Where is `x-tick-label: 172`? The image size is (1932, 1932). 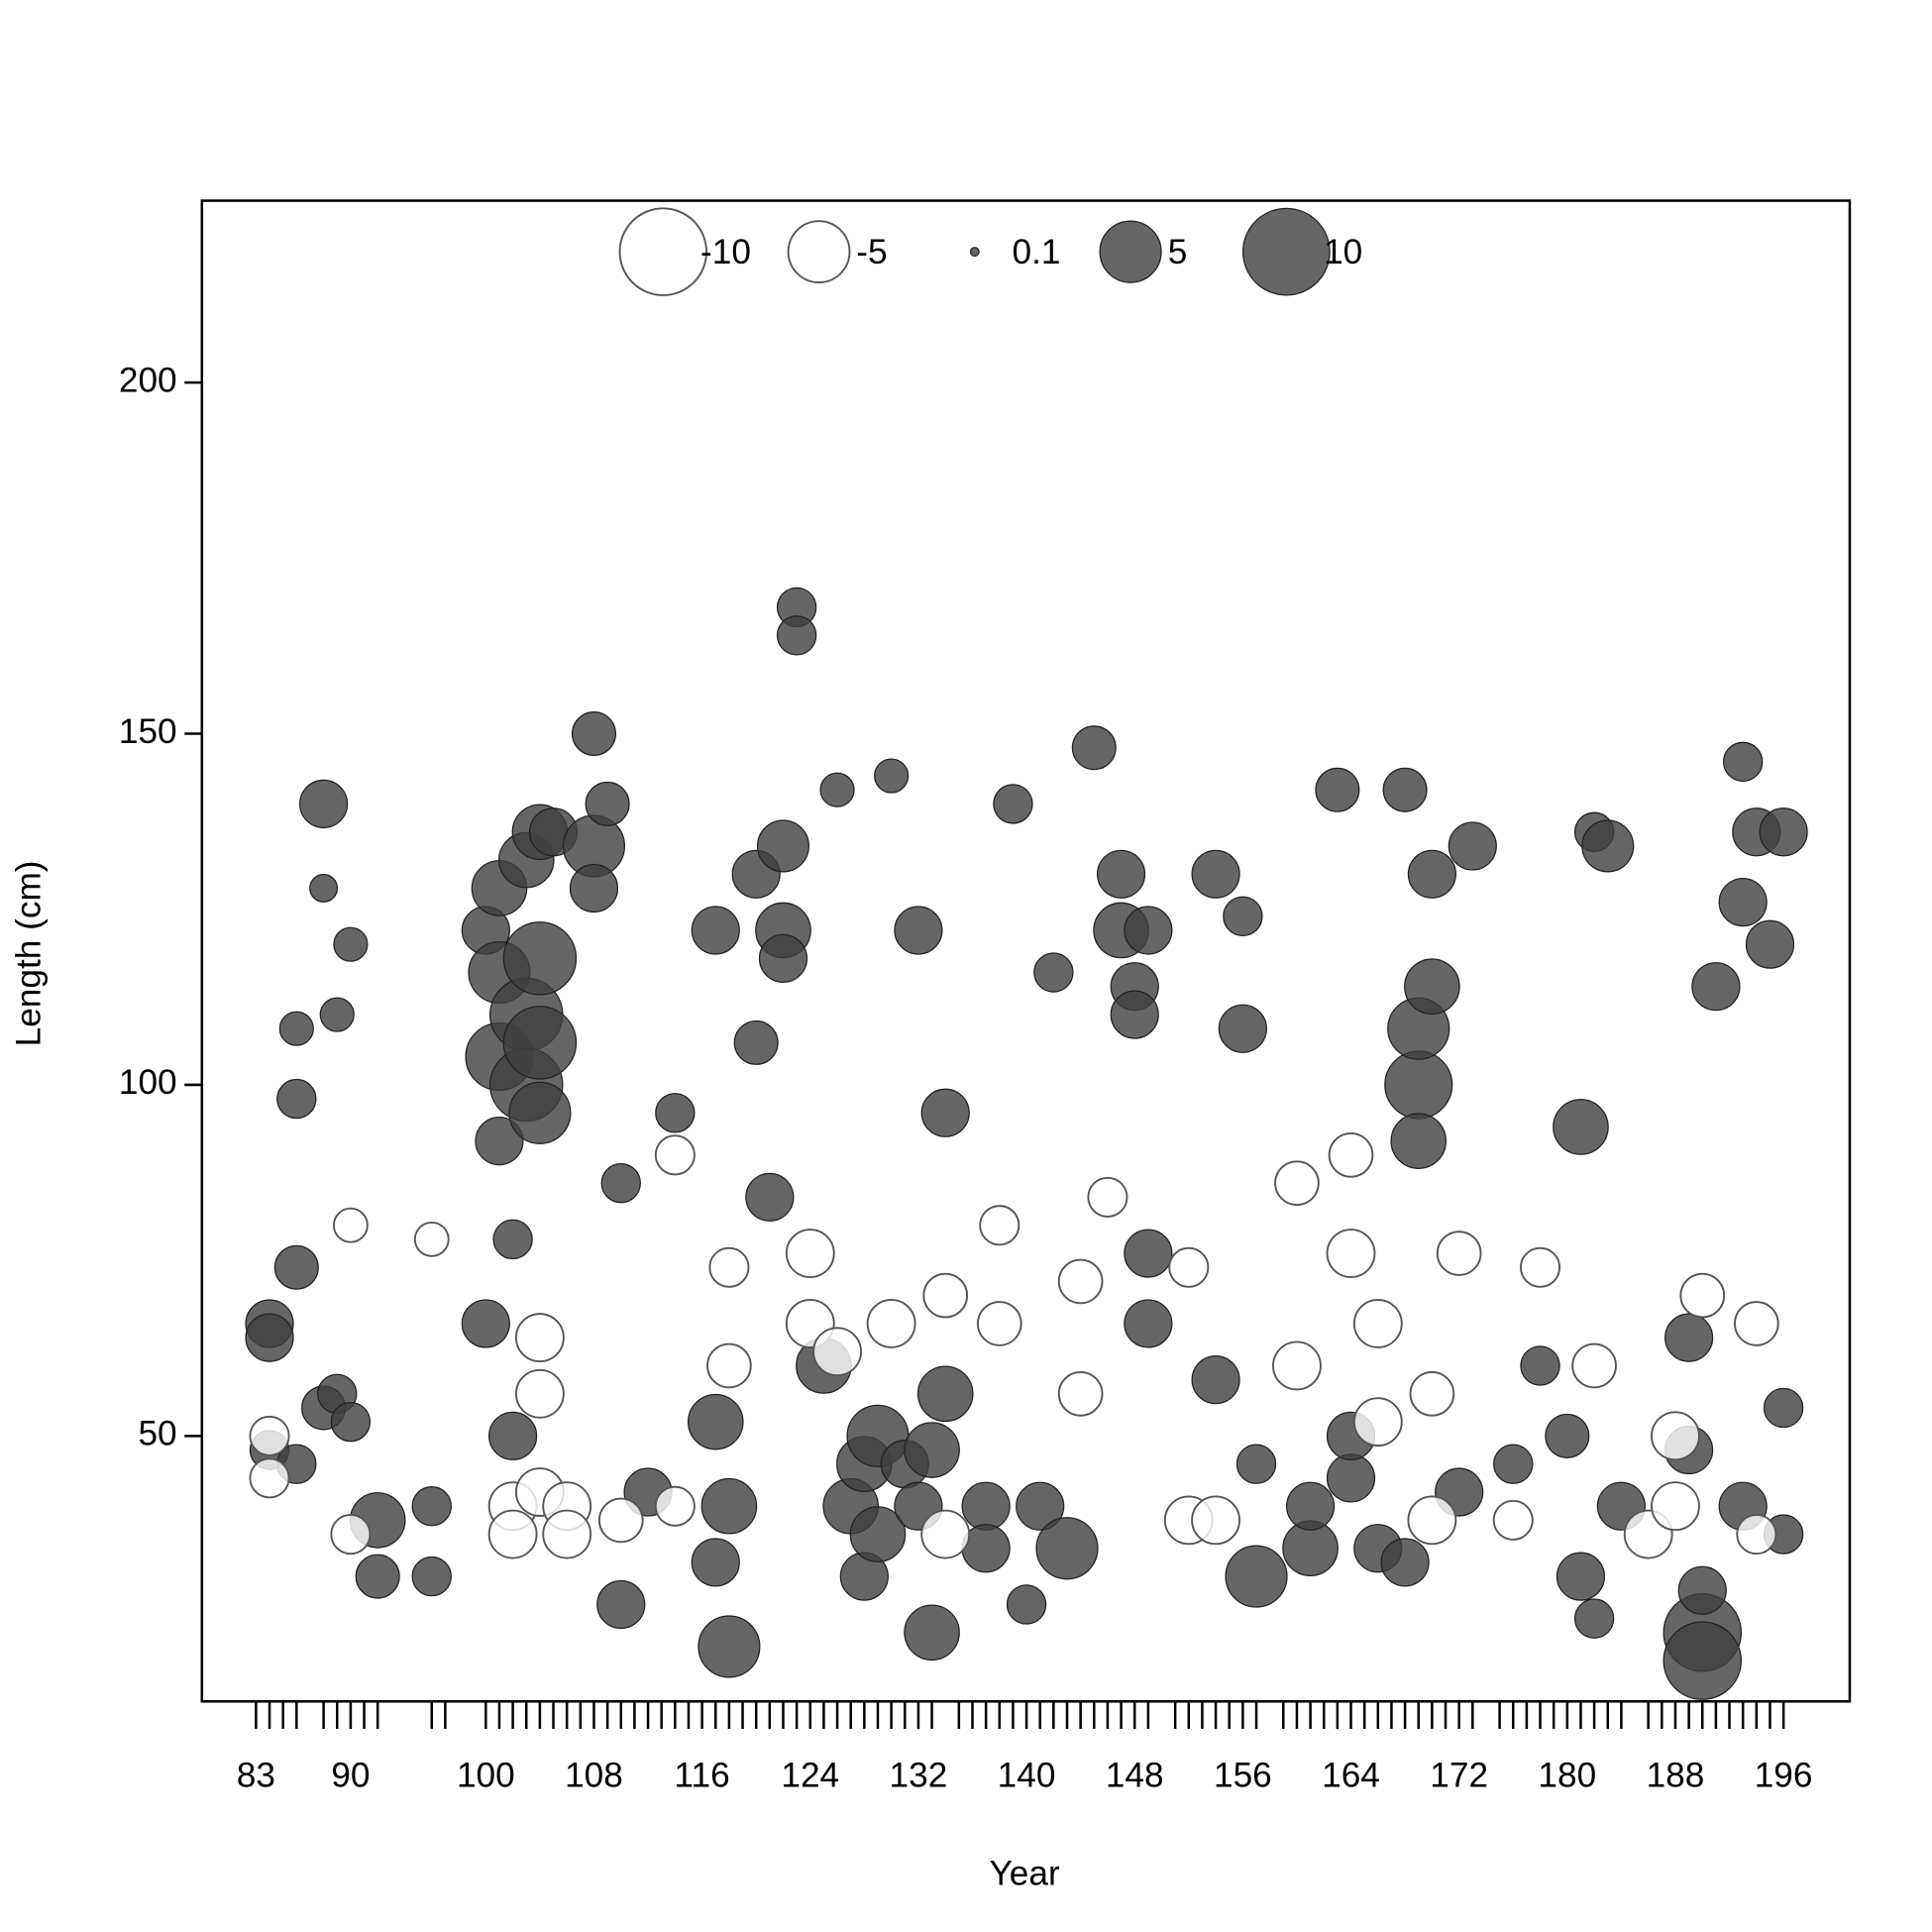 x-tick-label: 172 is located at coordinates (1459, 1775).